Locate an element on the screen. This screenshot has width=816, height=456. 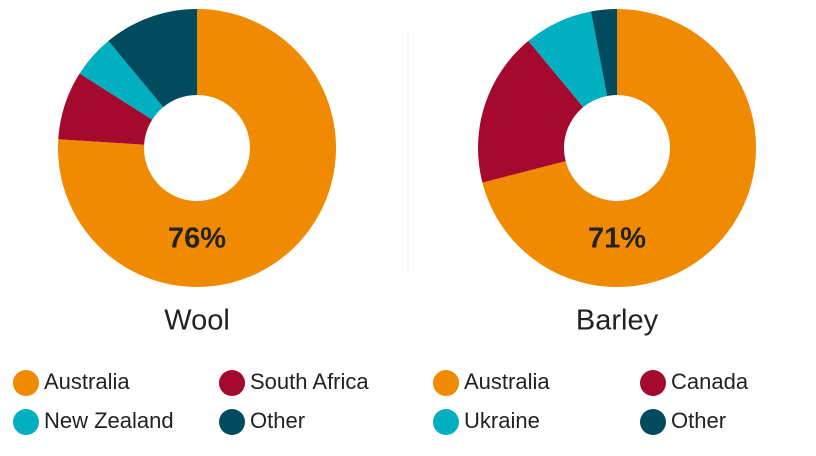
legend-label: Canada is located at coordinates (710, 381).